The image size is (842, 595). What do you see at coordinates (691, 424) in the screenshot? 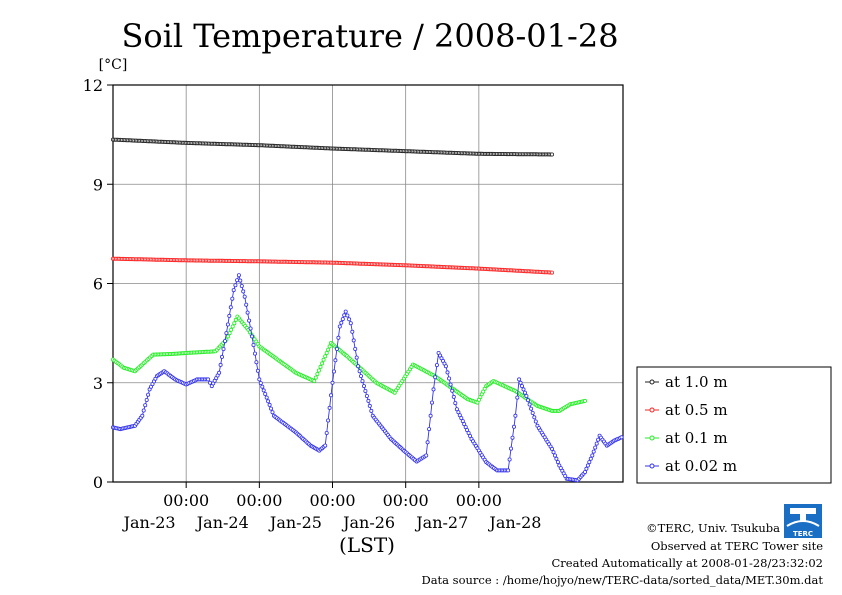
I see `legend: at 1.0 m at 0.5 m at 0.1 m at 0.02 m` at bounding box center [691, 424].